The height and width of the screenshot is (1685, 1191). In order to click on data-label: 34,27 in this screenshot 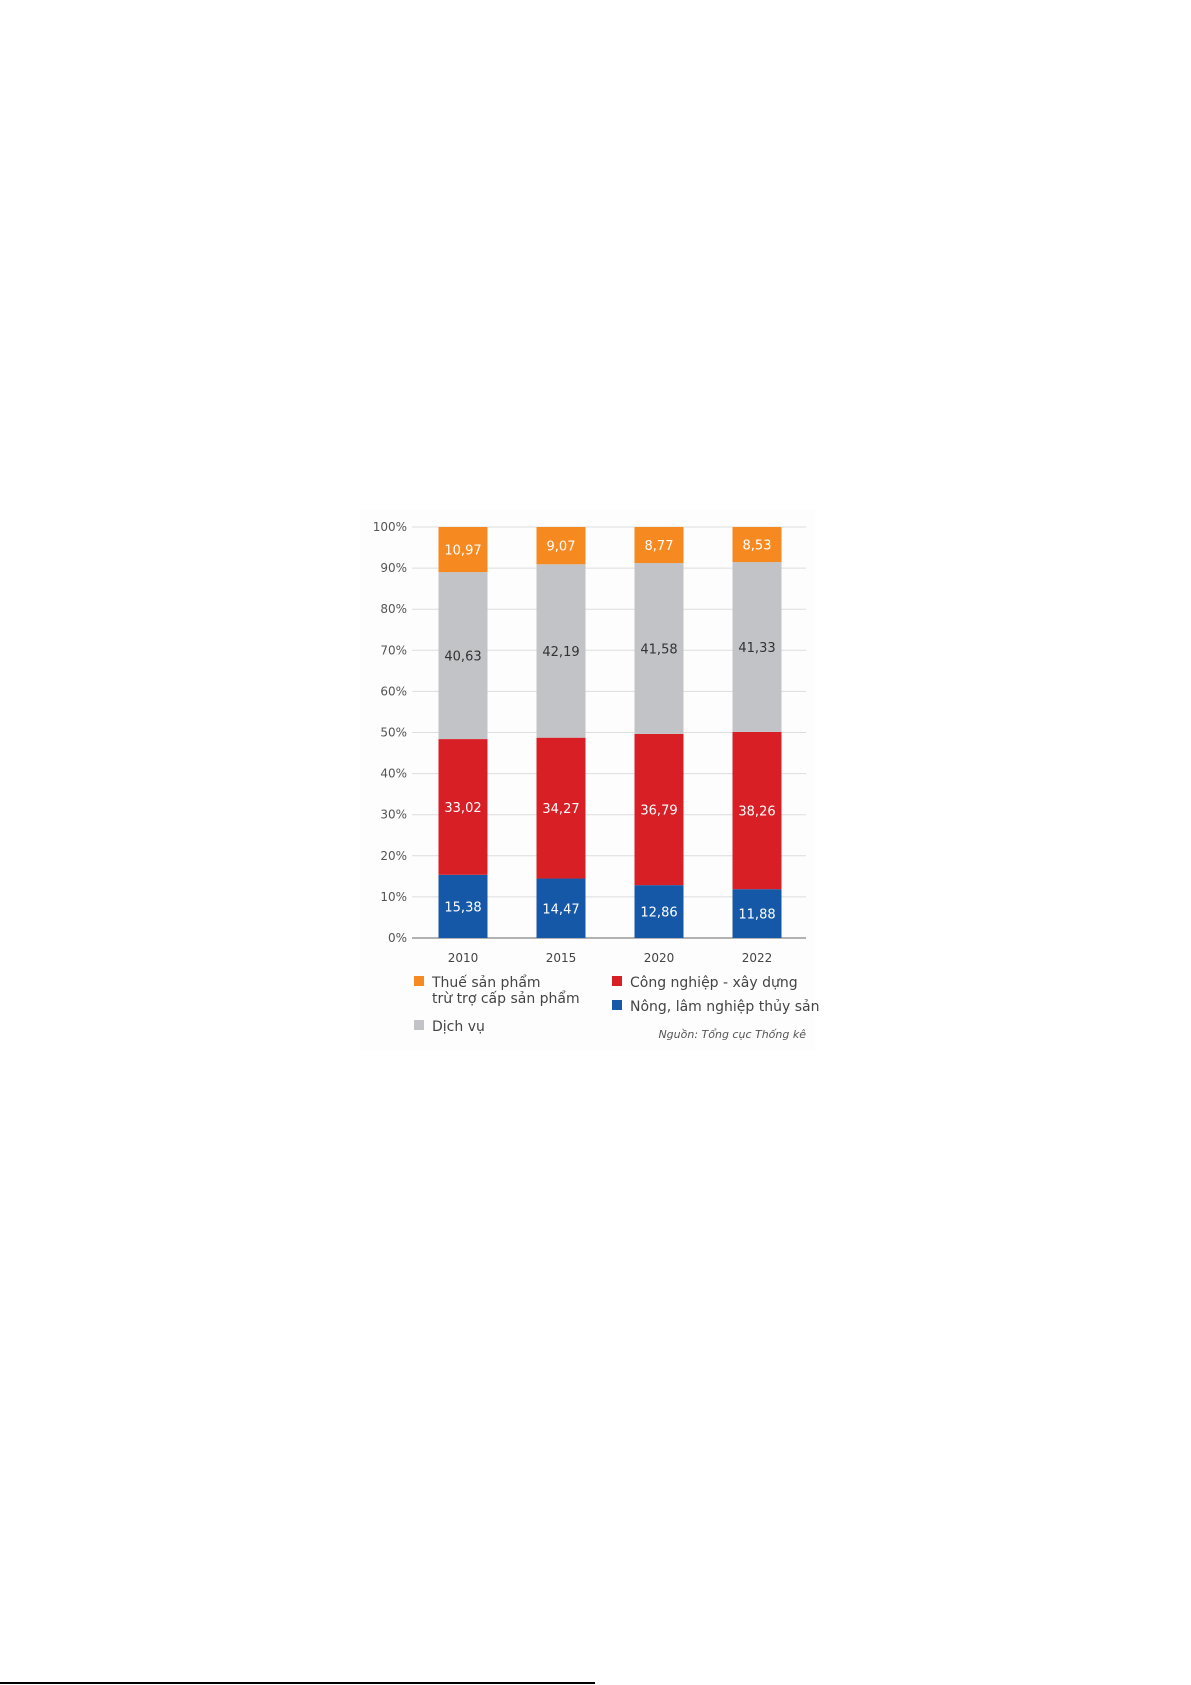, I will do `click(560, 809)`.